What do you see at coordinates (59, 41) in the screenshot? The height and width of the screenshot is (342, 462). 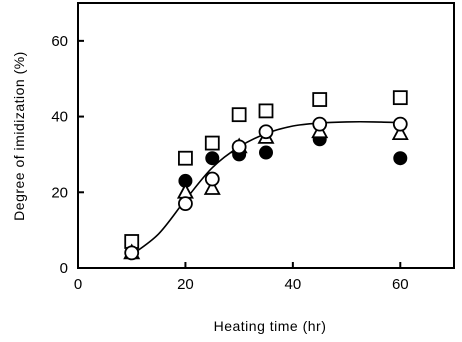 I see `y-tick-label: 60` at bounding box center [59, 41].